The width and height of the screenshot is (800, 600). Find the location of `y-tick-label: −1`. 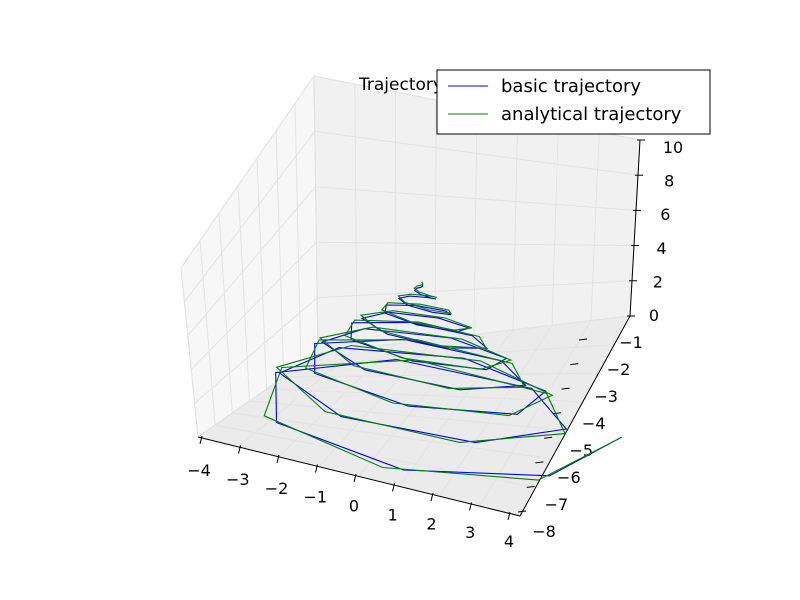

y-tick-label: −1 is located at coordinates (631, 342).